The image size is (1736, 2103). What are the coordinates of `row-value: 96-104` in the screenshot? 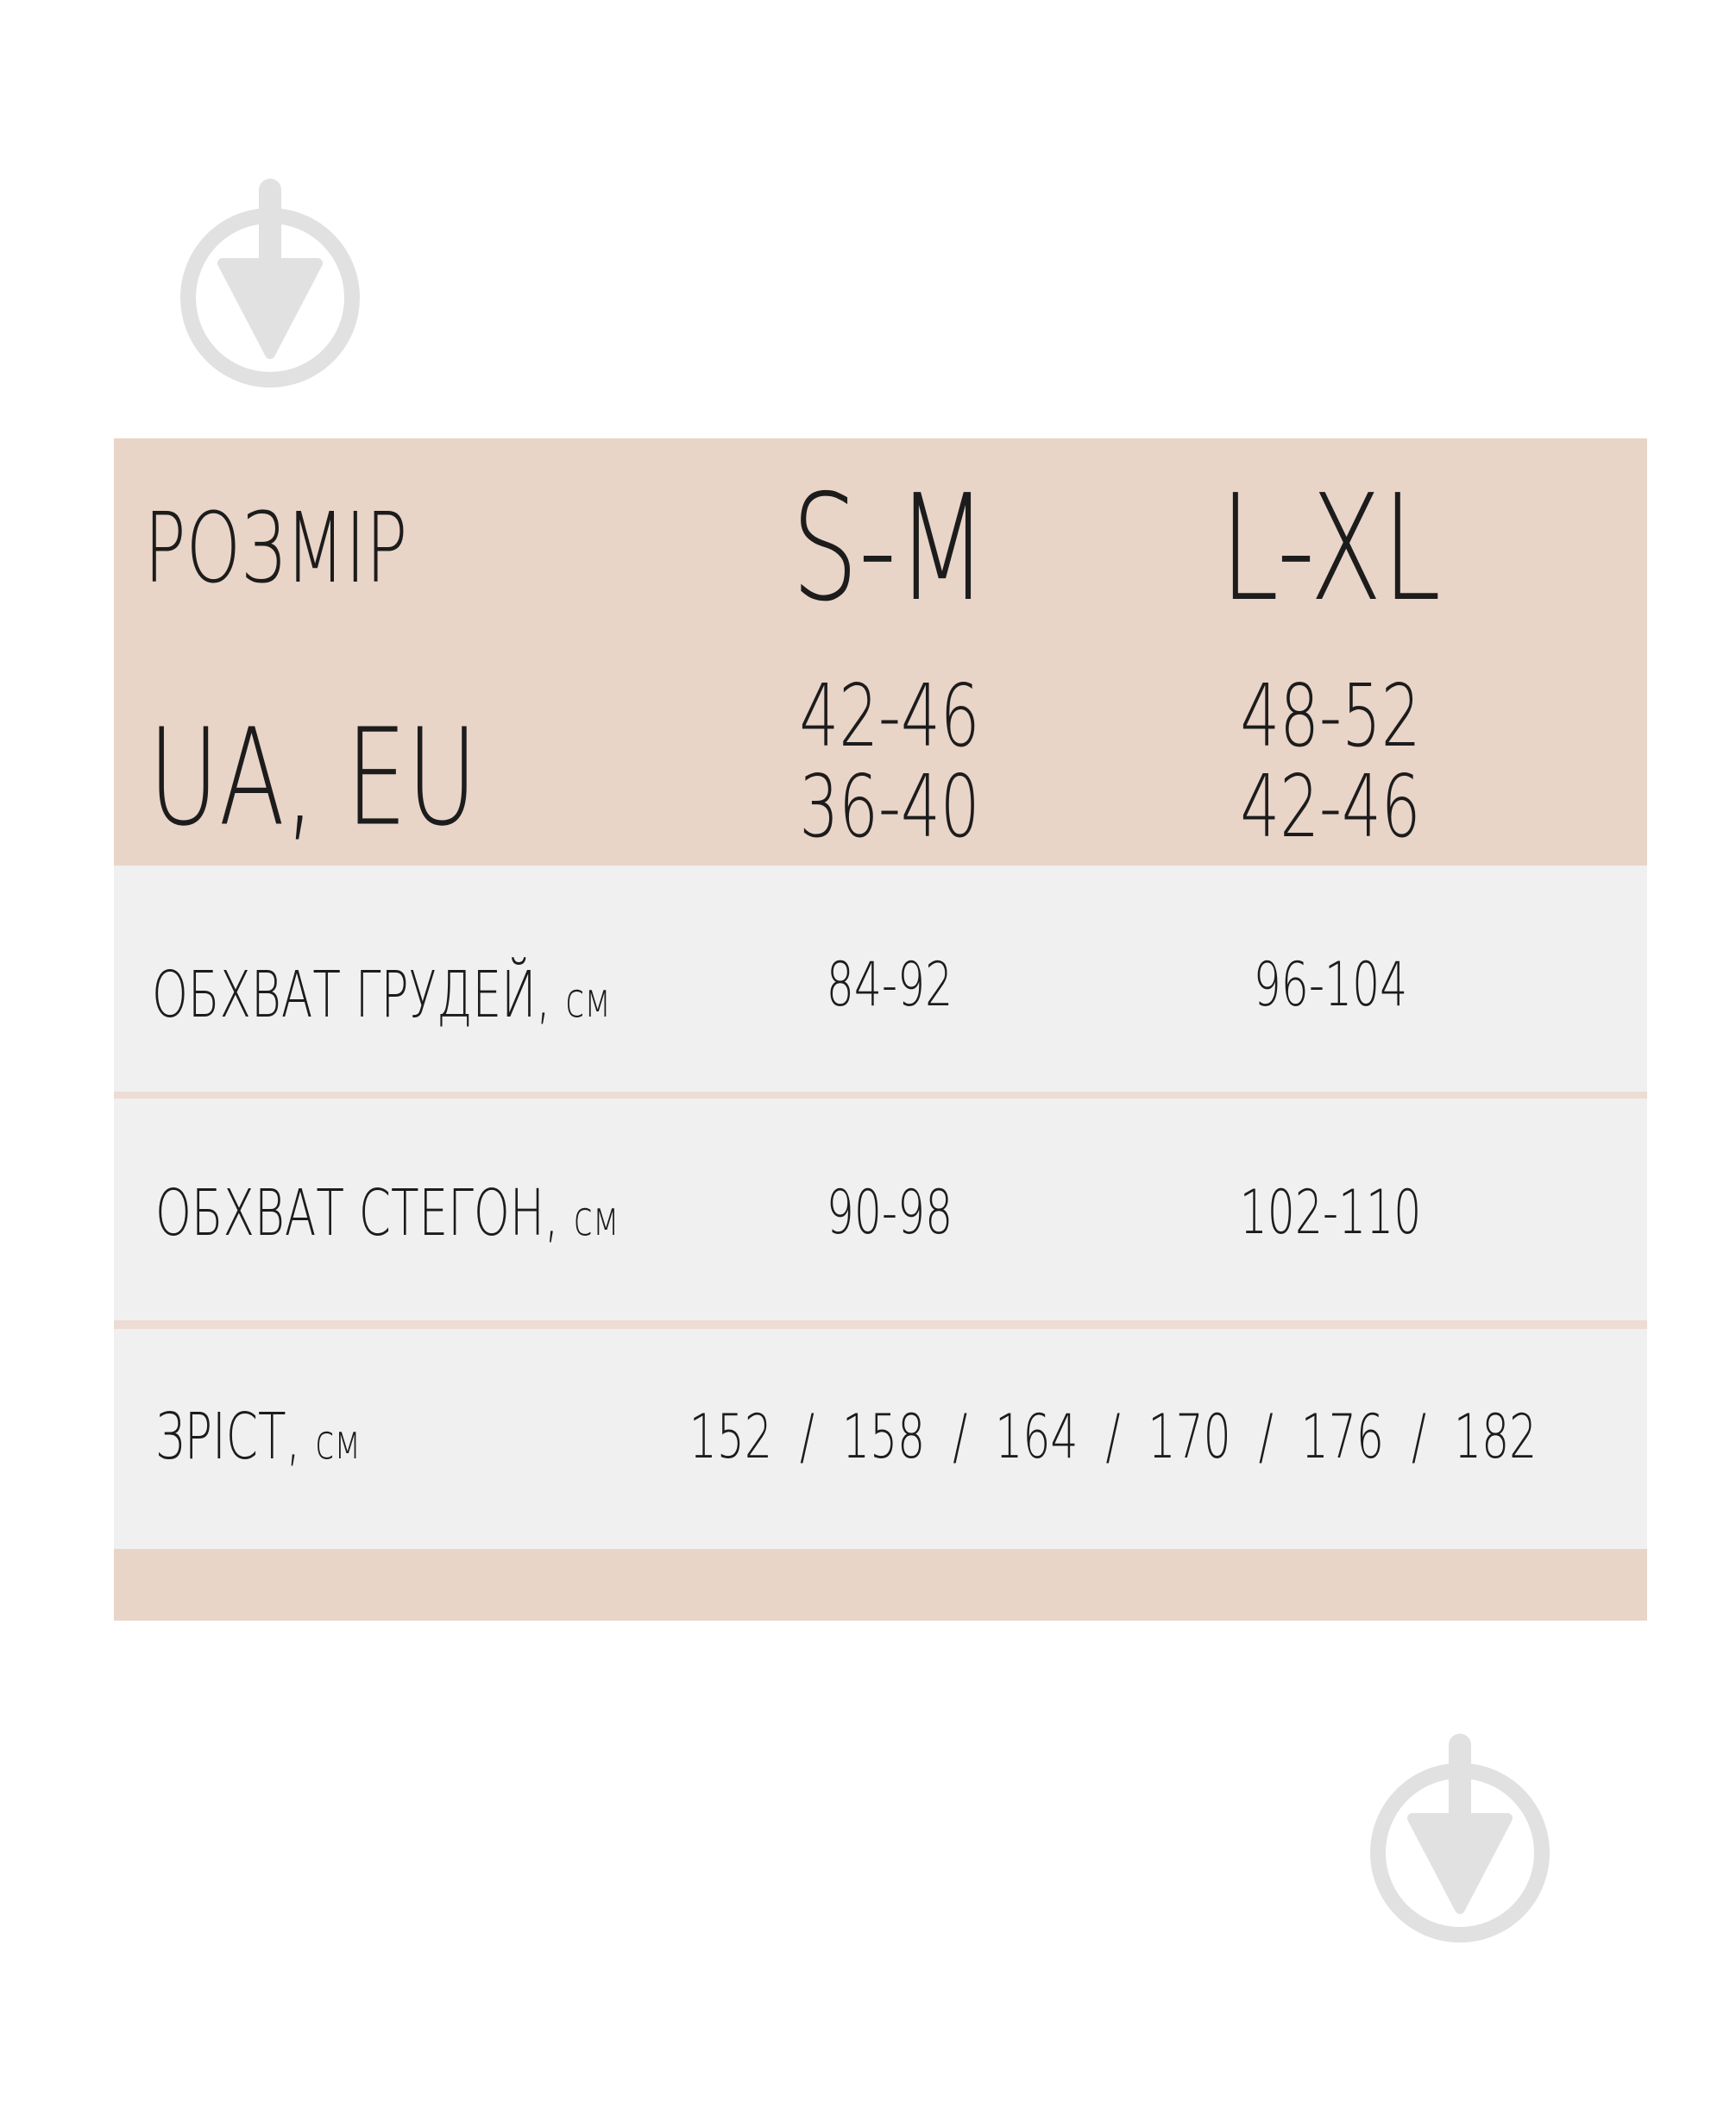 It's located at (1330, 985).